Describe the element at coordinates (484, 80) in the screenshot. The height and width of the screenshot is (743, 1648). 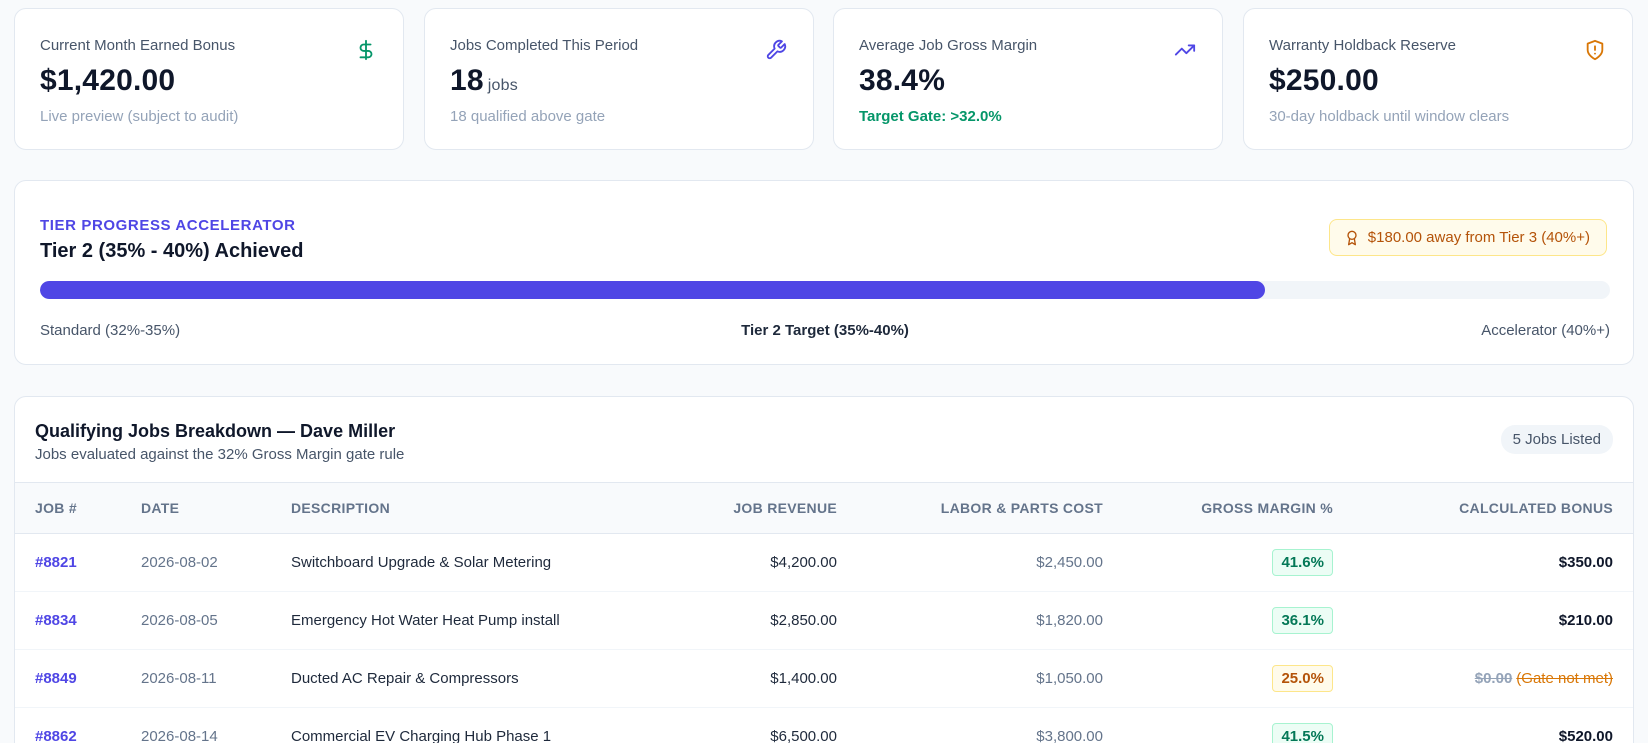
I see `stat-value: 18 jobs` at that location.